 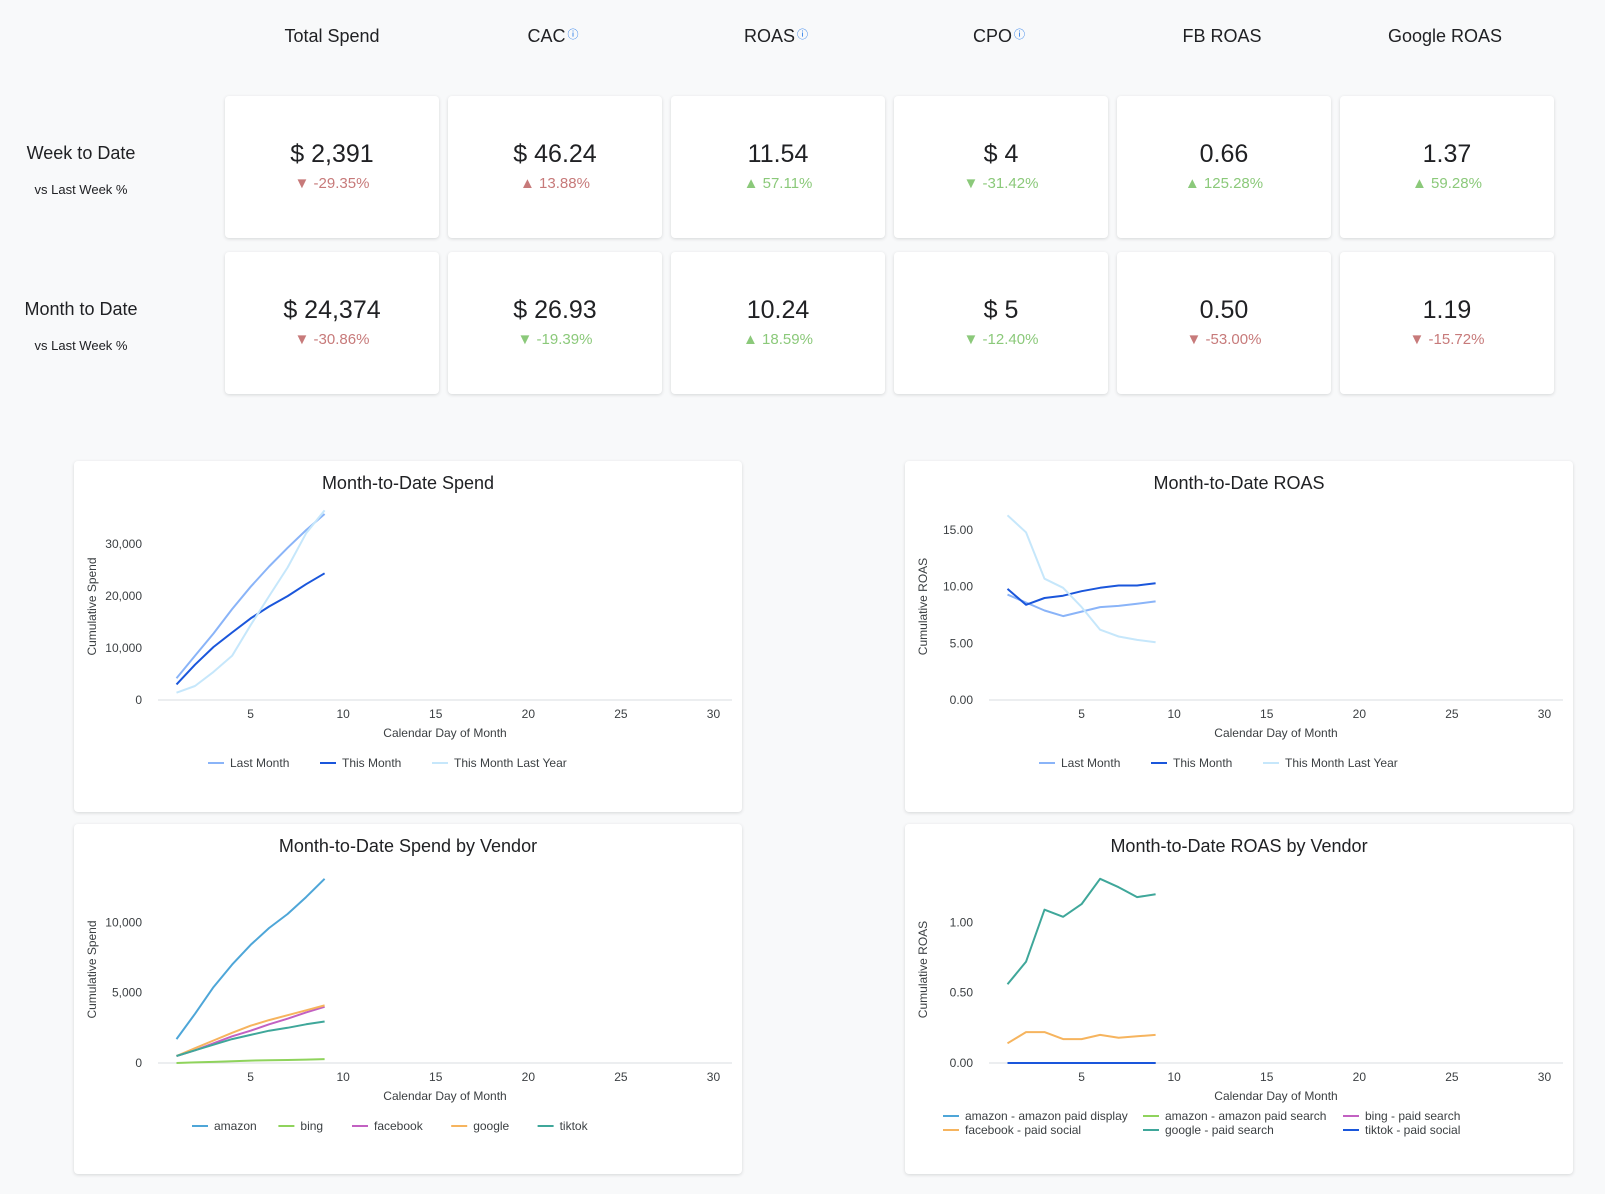 What do you see at coordinates (371, 763) in the screenshot?
I see `legend-label: This Month` at bounding box center [371, 763].